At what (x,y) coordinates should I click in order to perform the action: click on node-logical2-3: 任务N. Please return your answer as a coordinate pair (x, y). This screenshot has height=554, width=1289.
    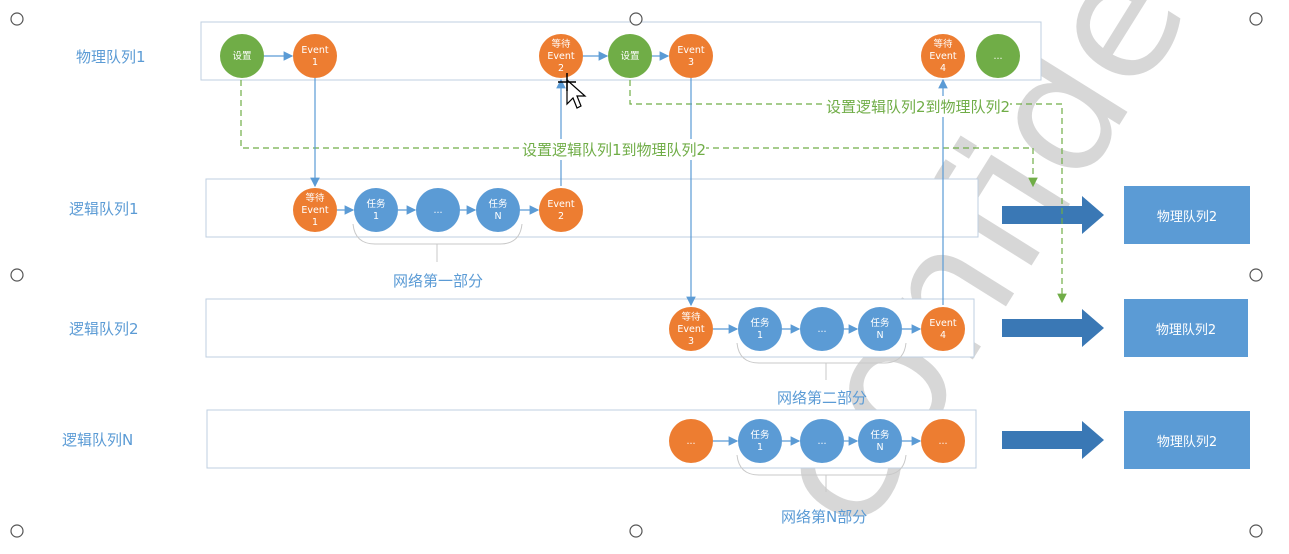
    Looking at the image, I should click on (880, 329).